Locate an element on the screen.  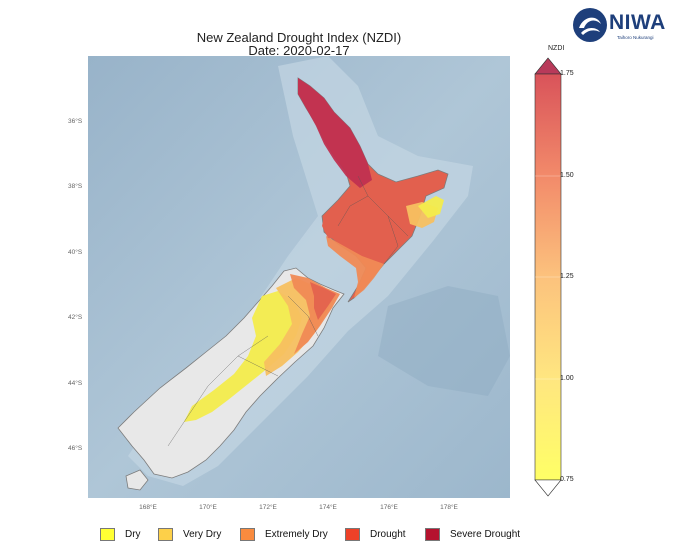
colorbar-tick-075: 0.75 is located at coordinates (567, 479).